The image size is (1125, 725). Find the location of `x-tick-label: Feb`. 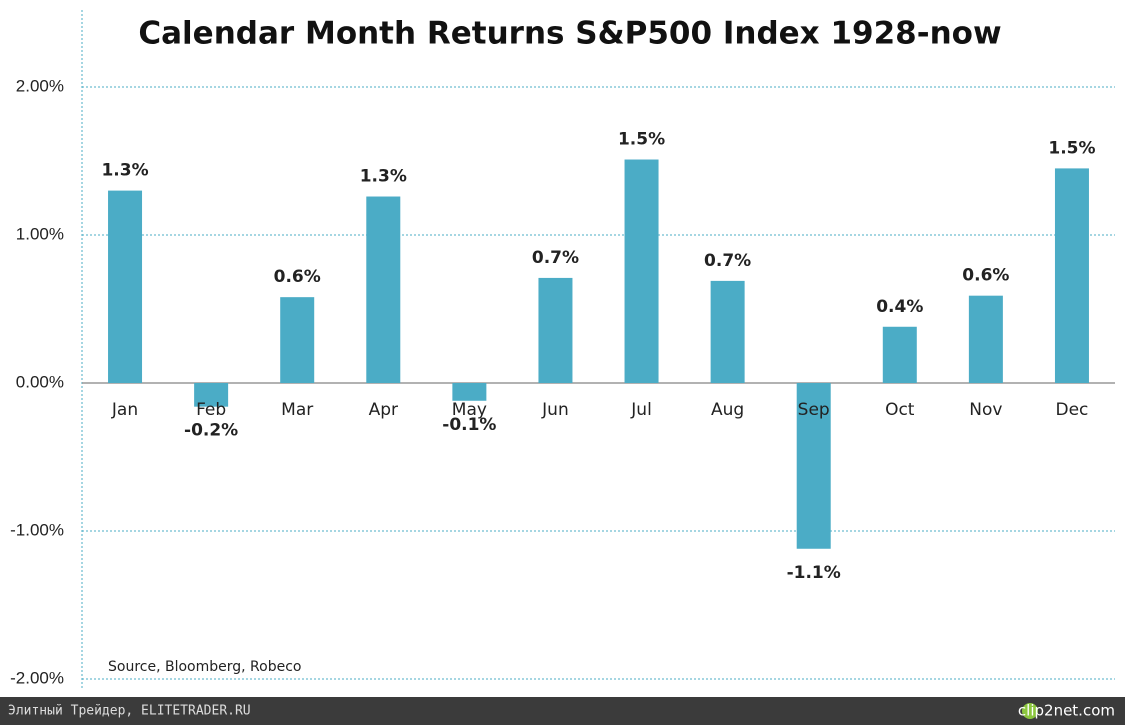

x-tick-label: Feb is located at coordinates (211, 410).